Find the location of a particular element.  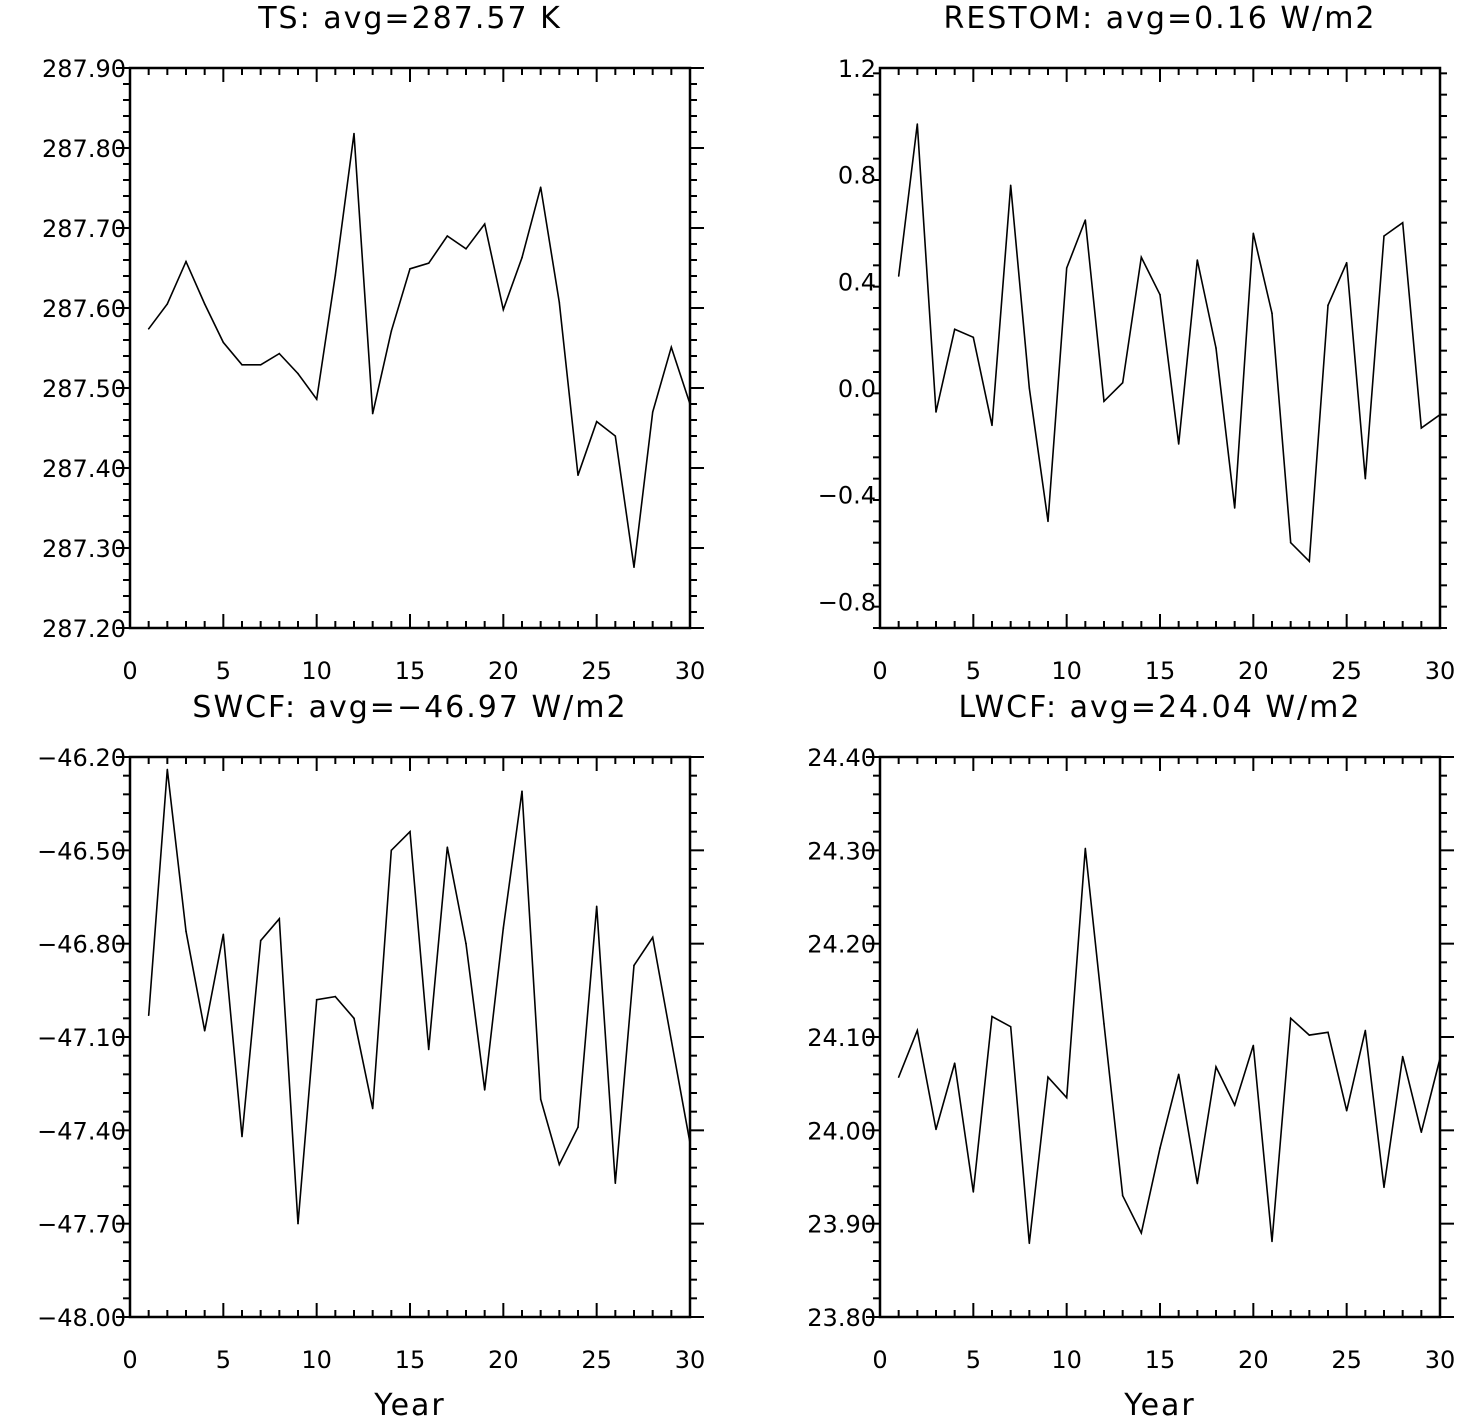

y-tick-label: 23.90 is located at coordinates (841, 1225).